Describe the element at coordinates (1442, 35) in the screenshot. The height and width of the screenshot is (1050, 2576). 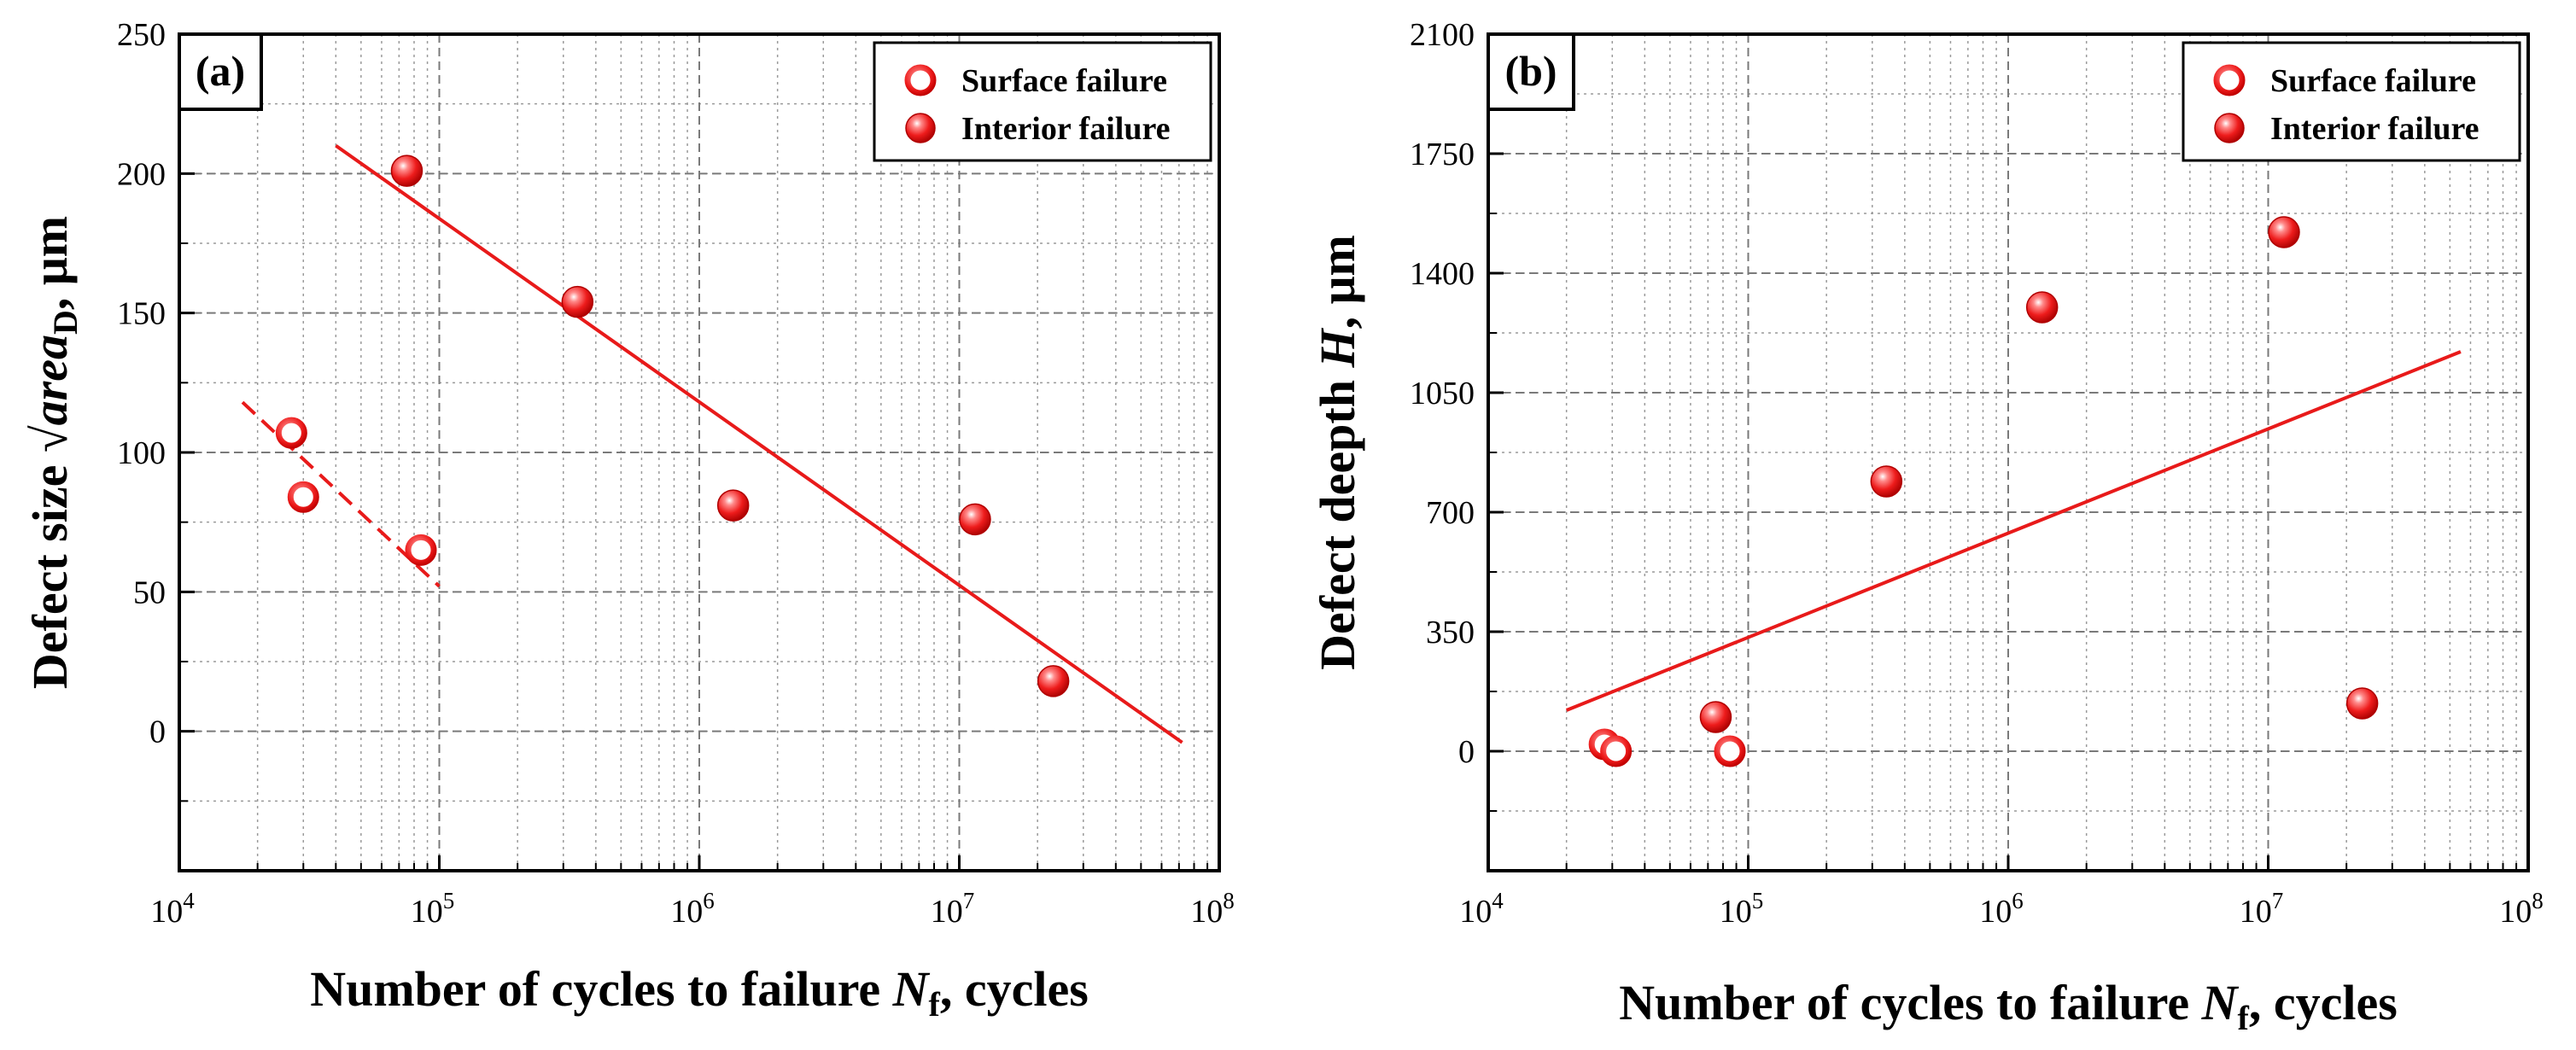
I see `y-tick-label: 2100` at that location.